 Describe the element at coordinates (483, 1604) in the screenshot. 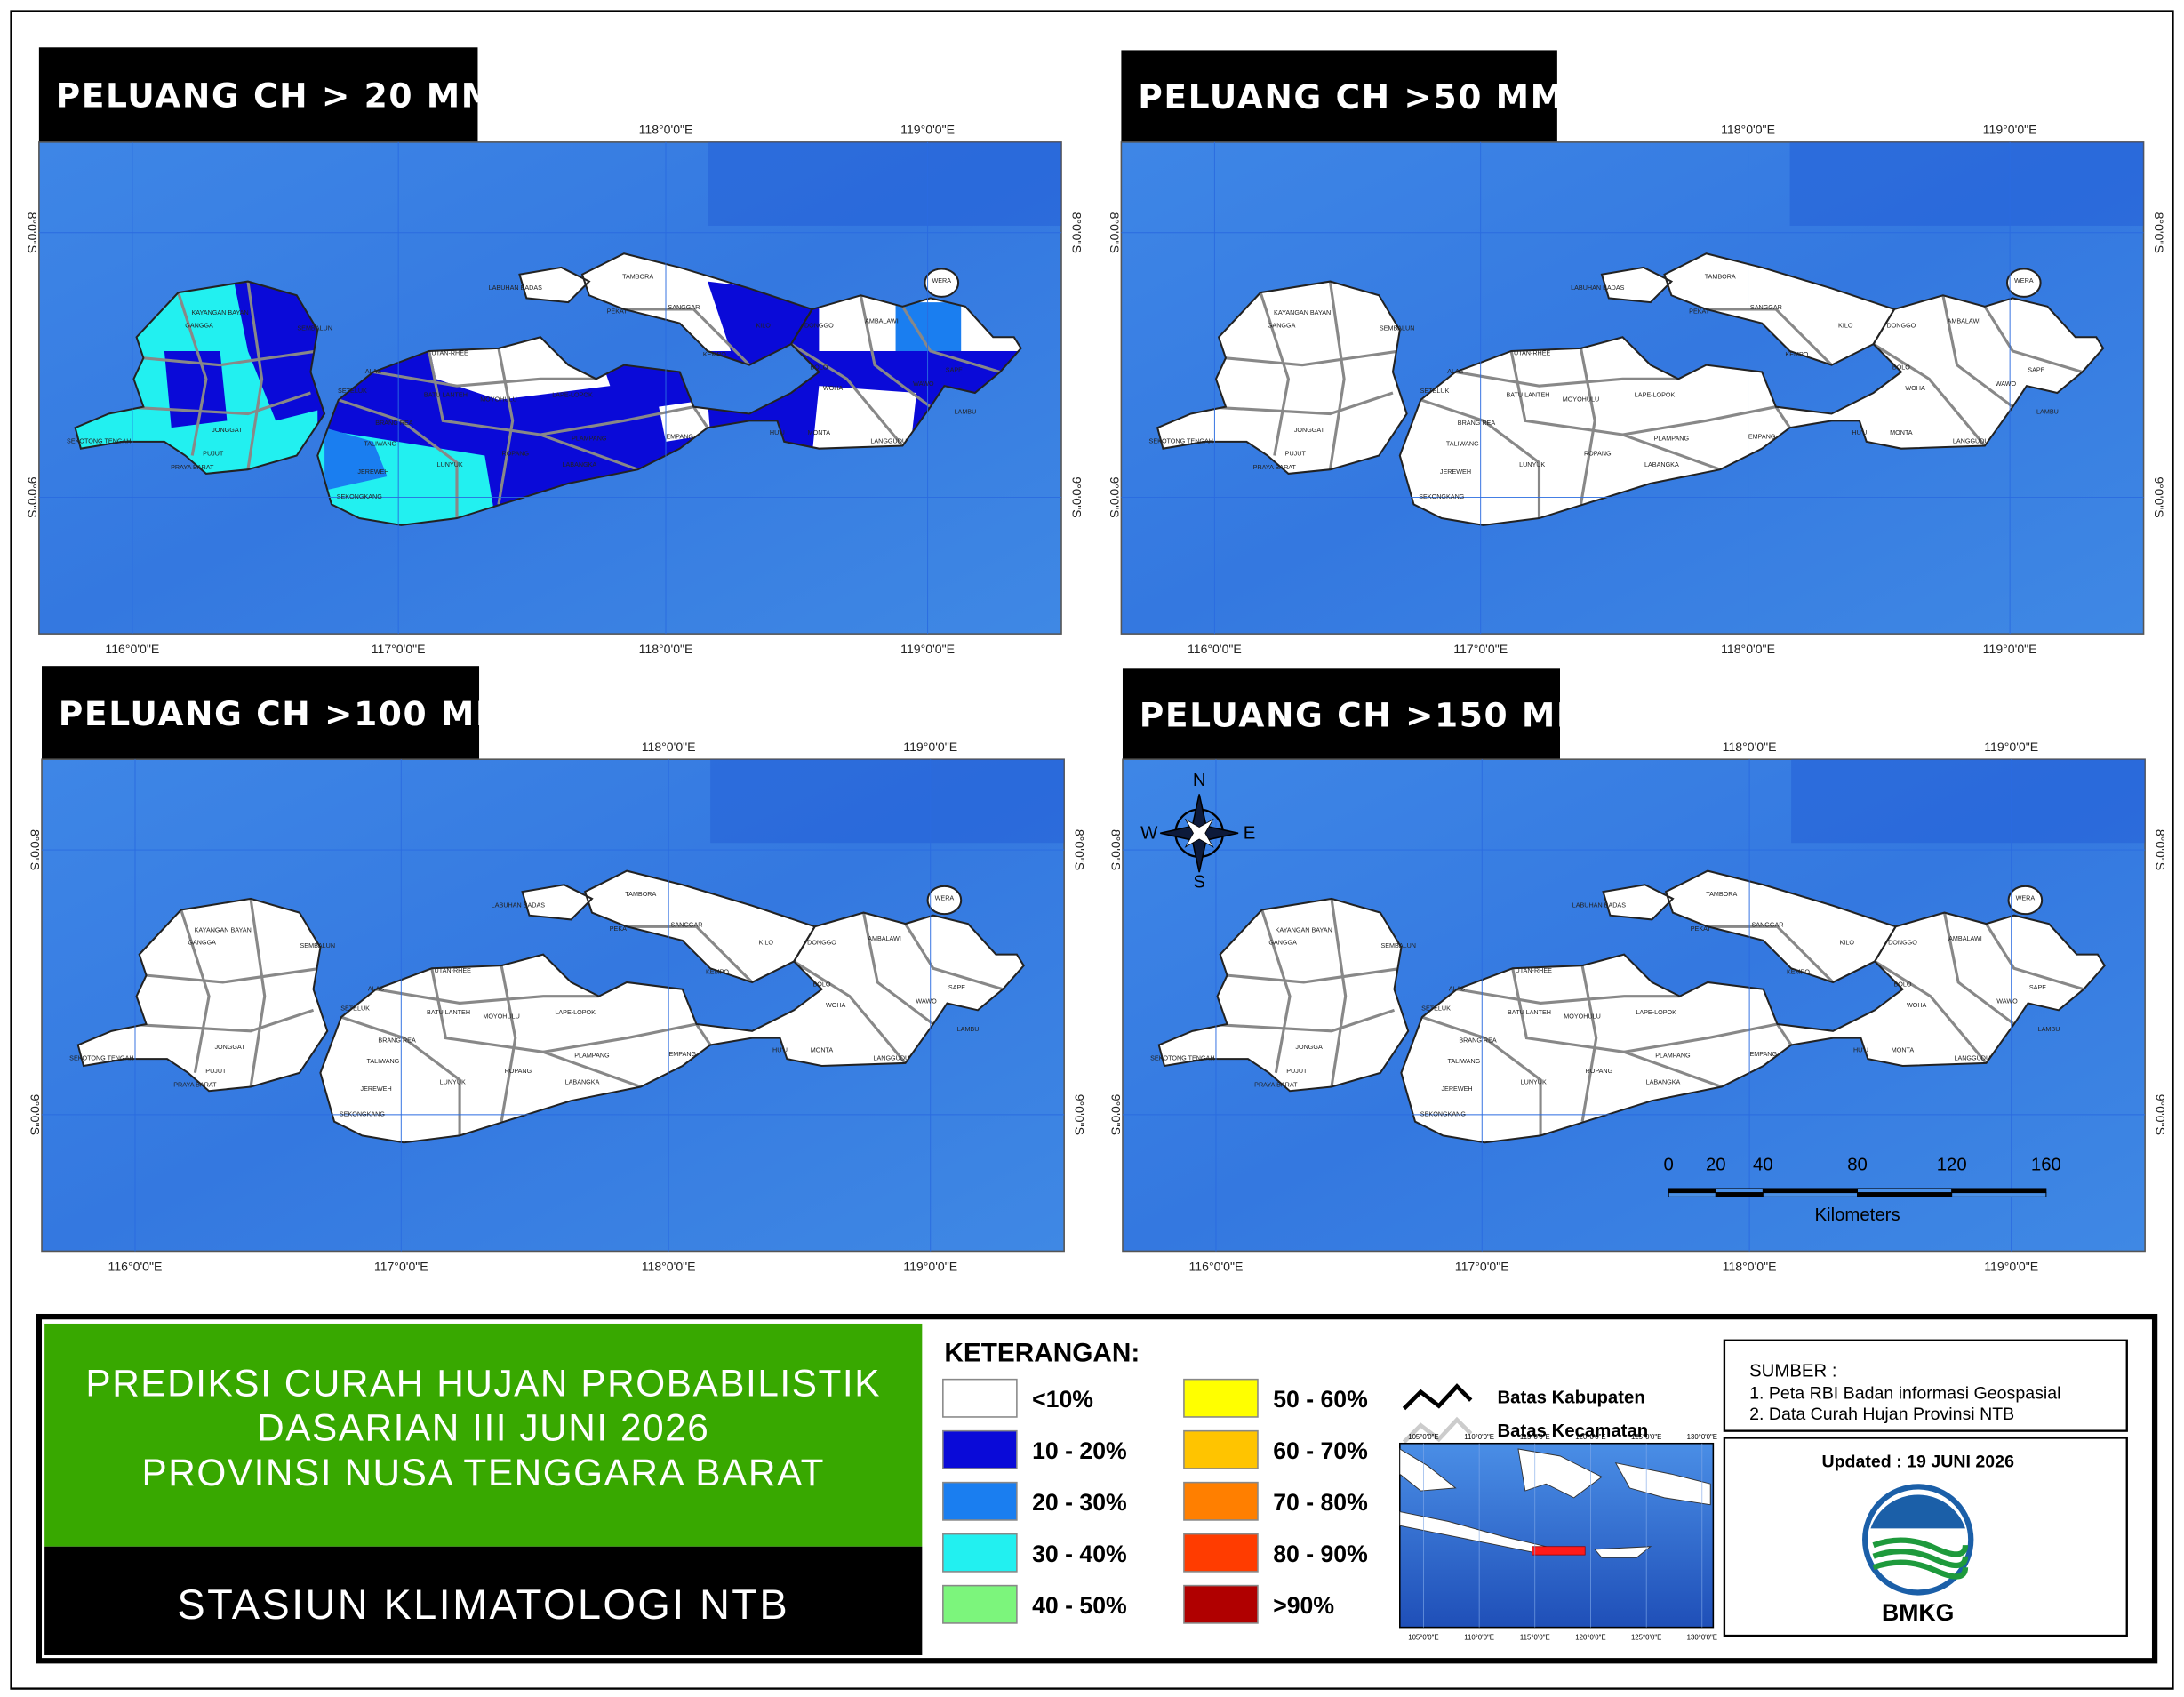

I see `station-name: STASIUN KLIMATOLOGI NTB` at that location.